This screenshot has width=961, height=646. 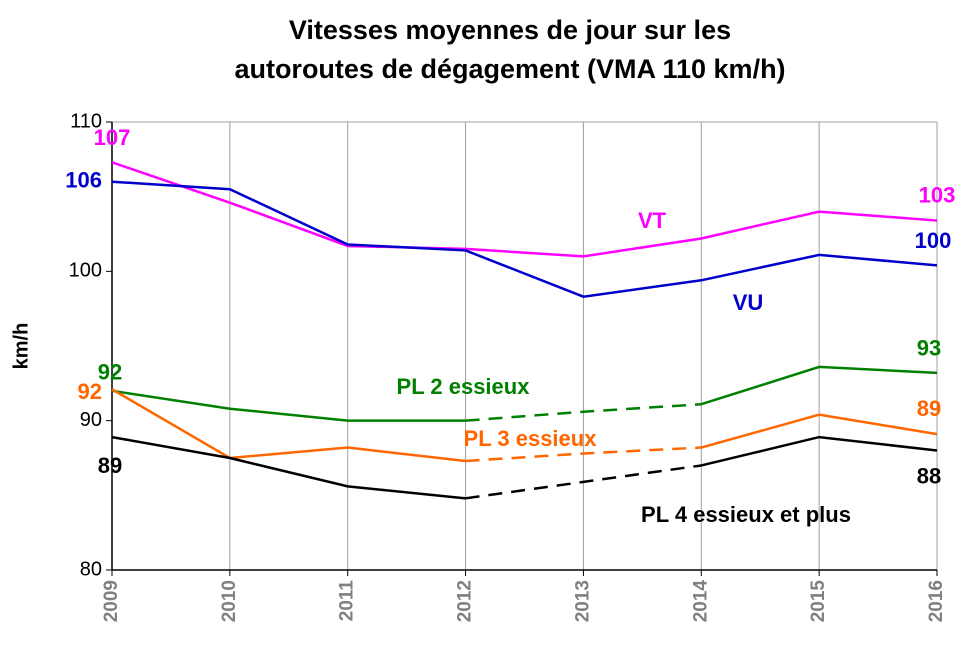 I want to click on data-label: 106, so click(x=83, y=180).